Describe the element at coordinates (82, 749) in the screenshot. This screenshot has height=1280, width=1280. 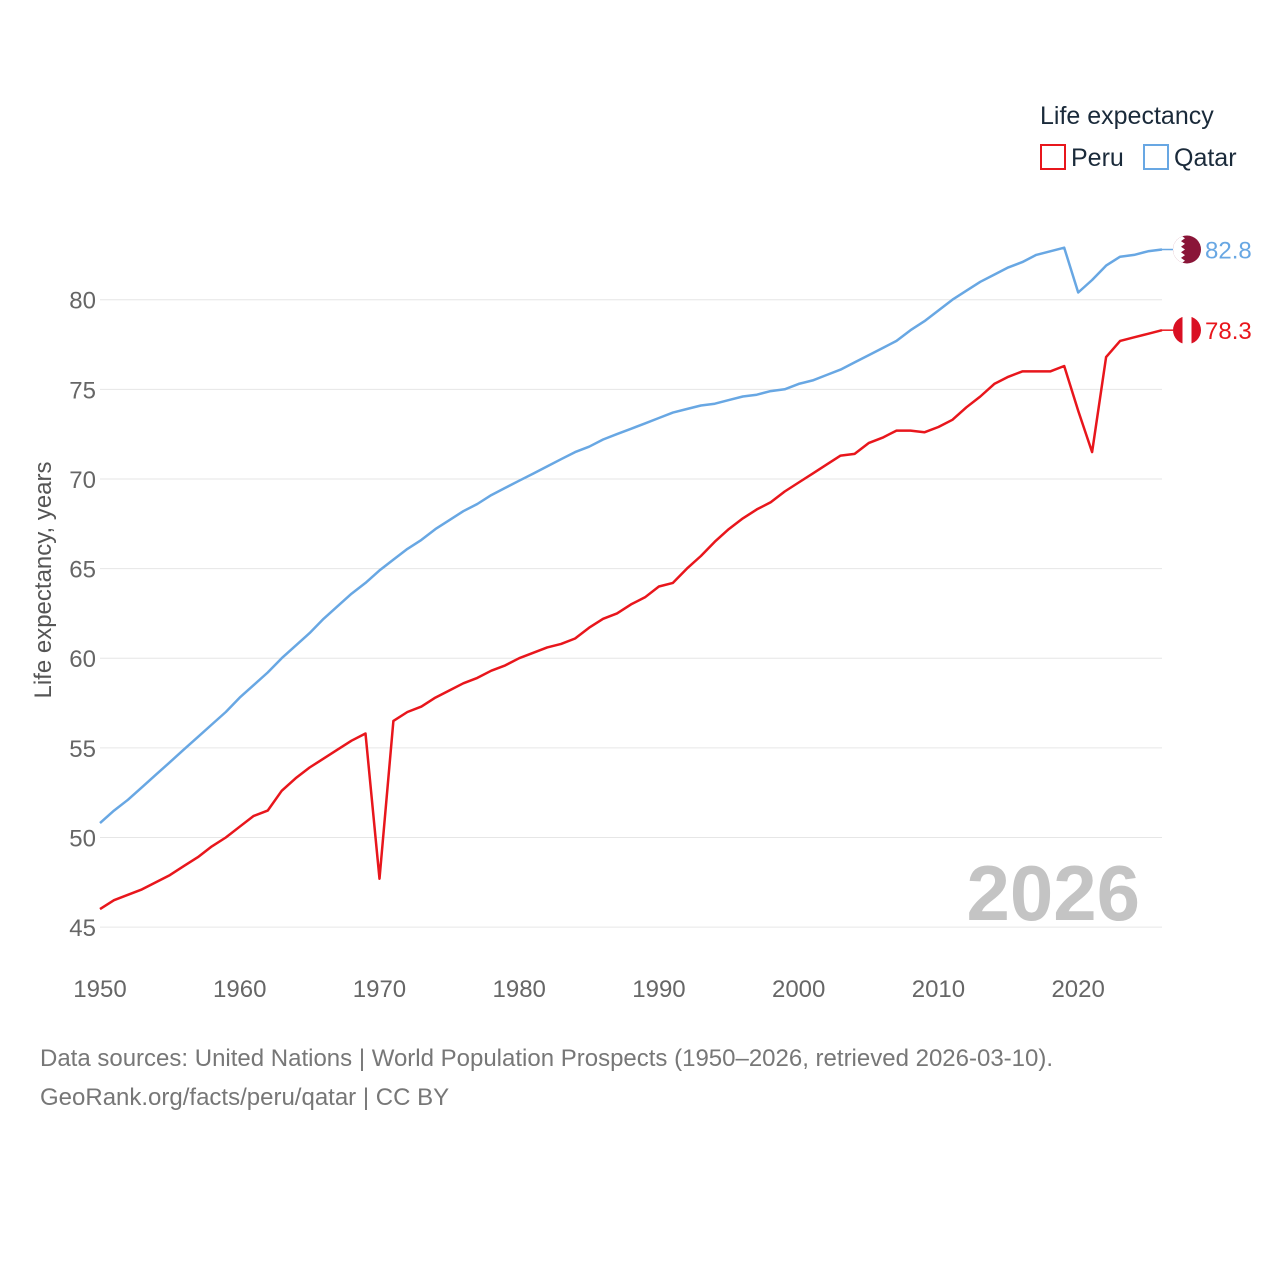
I see `y-tick-label: 55` at that location.